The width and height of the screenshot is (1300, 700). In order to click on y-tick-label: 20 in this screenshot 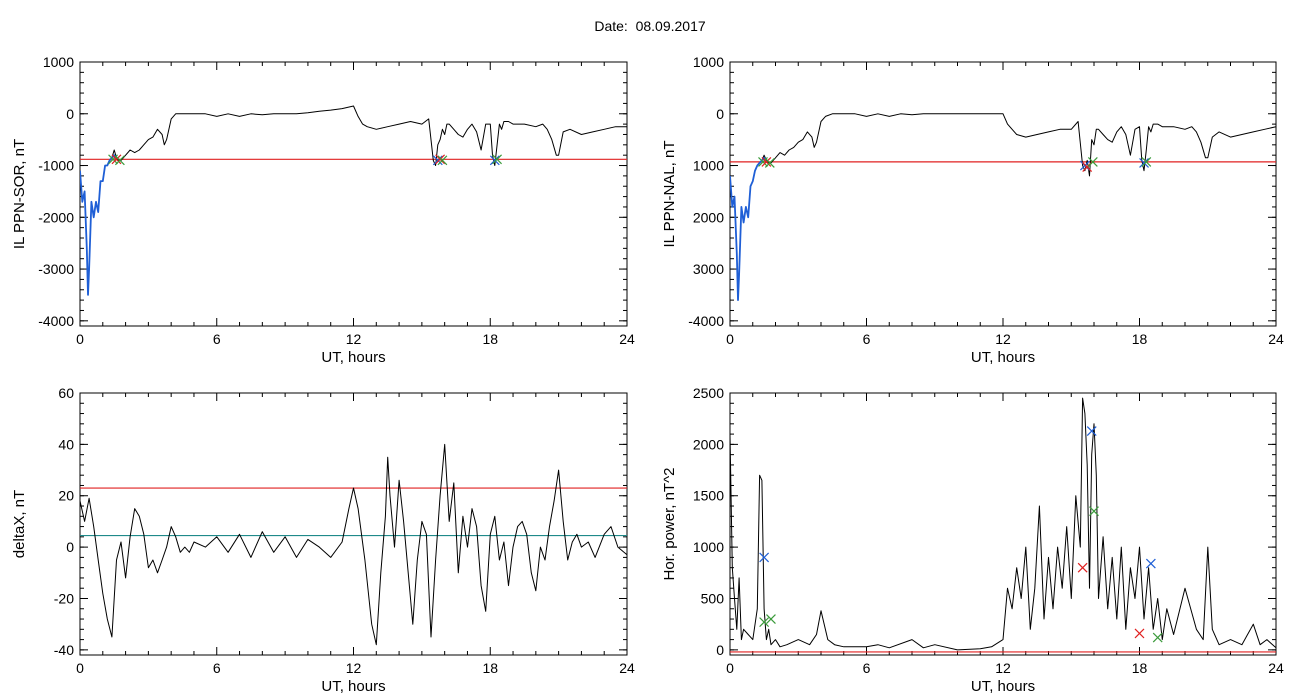, I will do `click(66, 496)`.